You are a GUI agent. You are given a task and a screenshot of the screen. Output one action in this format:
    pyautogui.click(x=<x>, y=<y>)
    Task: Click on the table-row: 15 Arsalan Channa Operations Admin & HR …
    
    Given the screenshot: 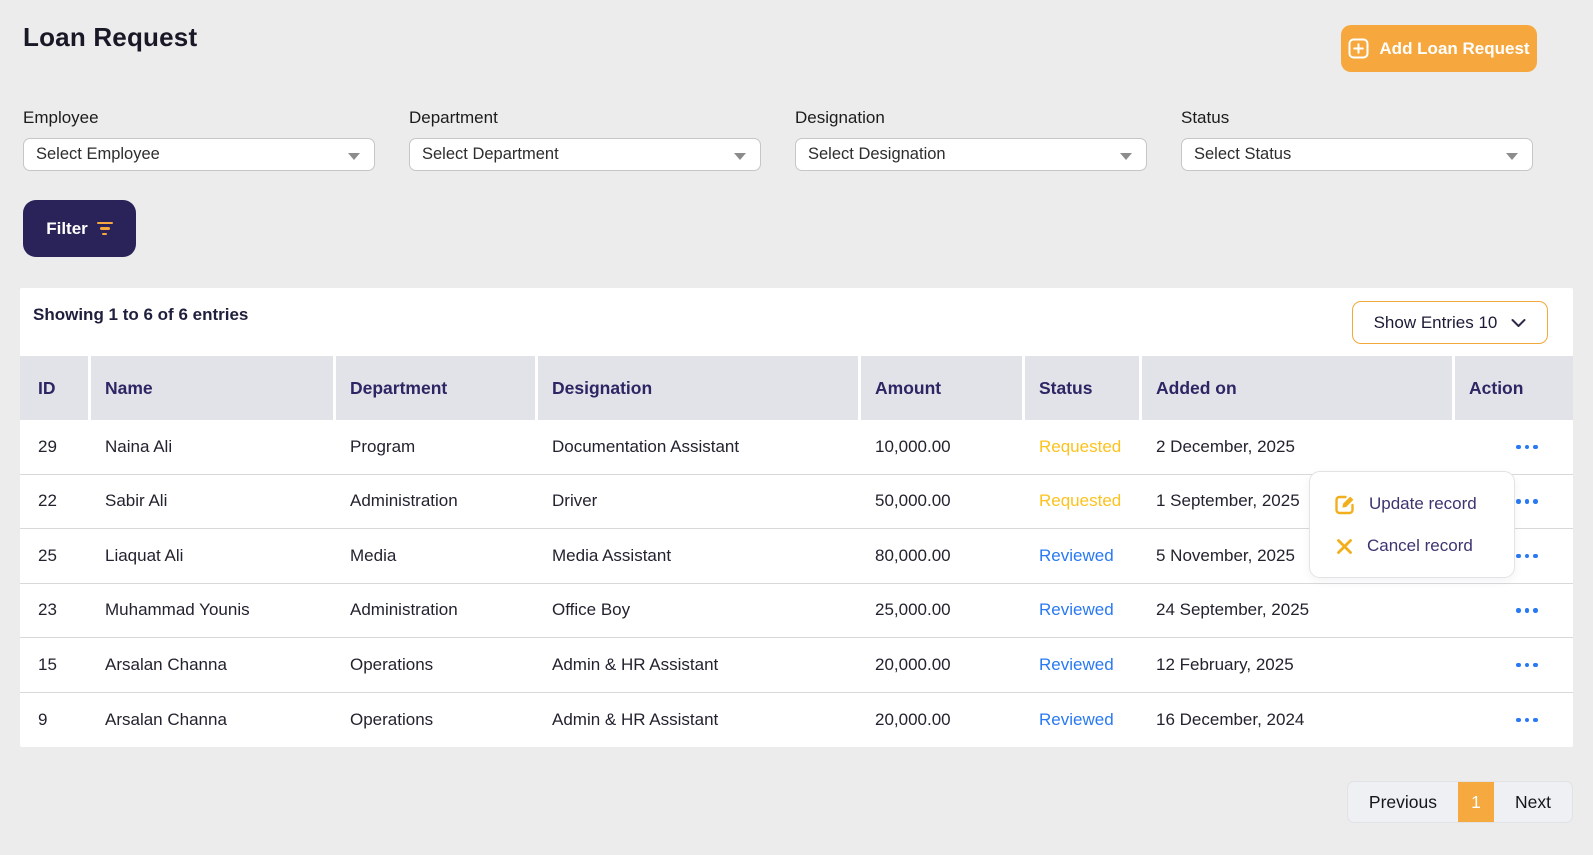 What is the action you would take?
    pyautogui.click(x=796, y=665)
    